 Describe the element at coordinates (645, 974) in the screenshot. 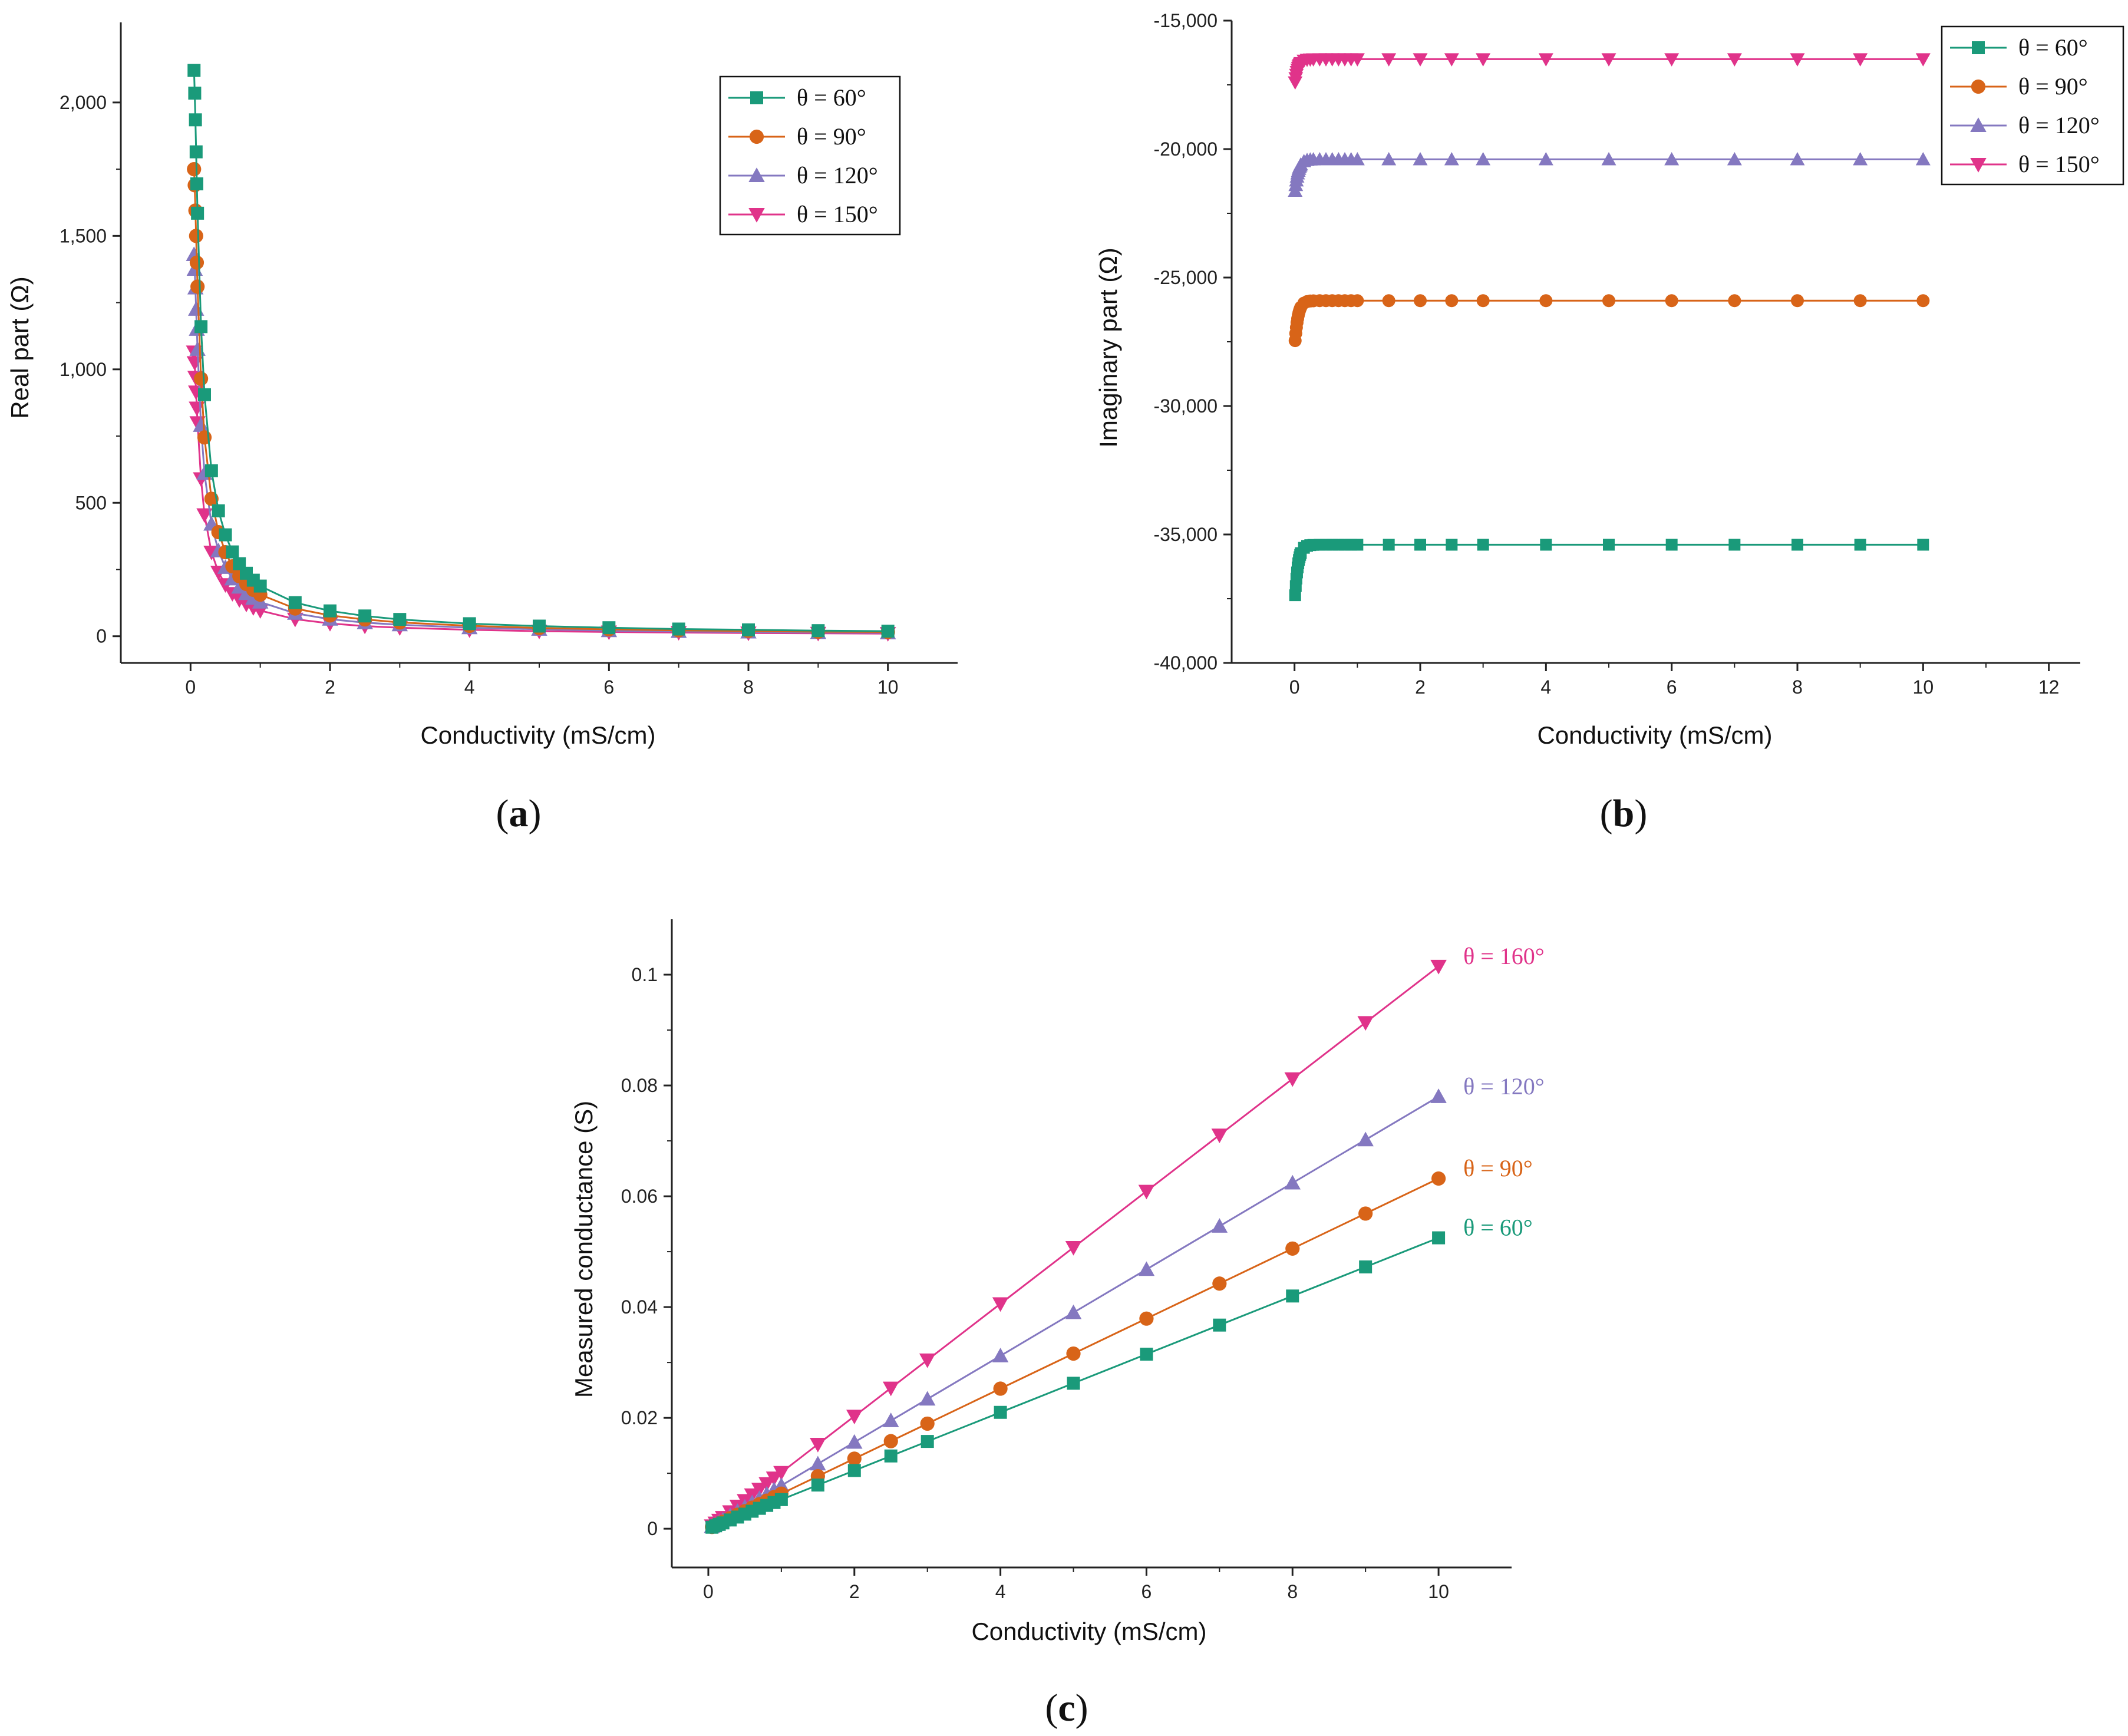

I see `chart-c-y-tick-label: 0.1` at that location.